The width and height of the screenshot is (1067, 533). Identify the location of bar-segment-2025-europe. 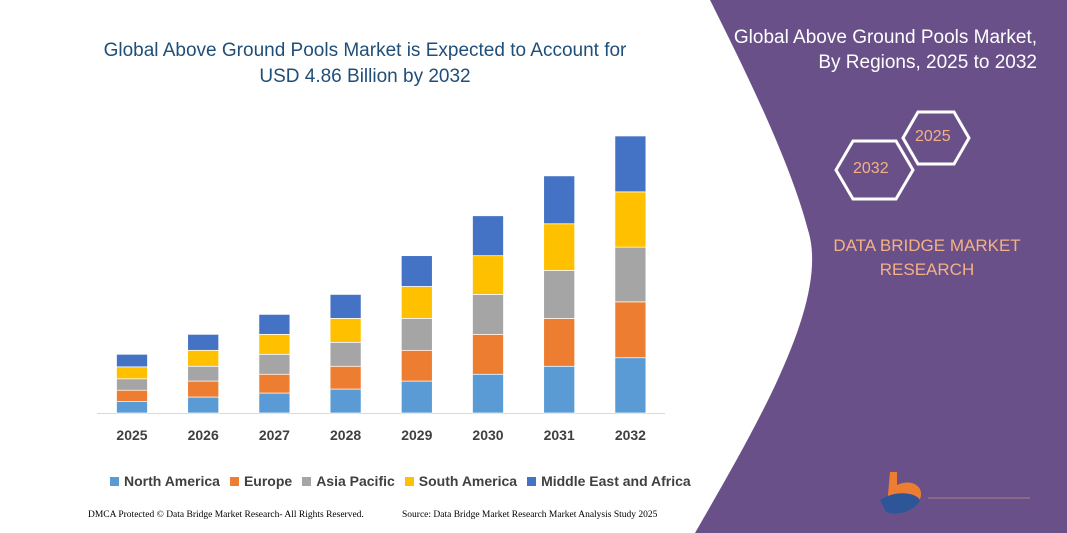
(132, 395).